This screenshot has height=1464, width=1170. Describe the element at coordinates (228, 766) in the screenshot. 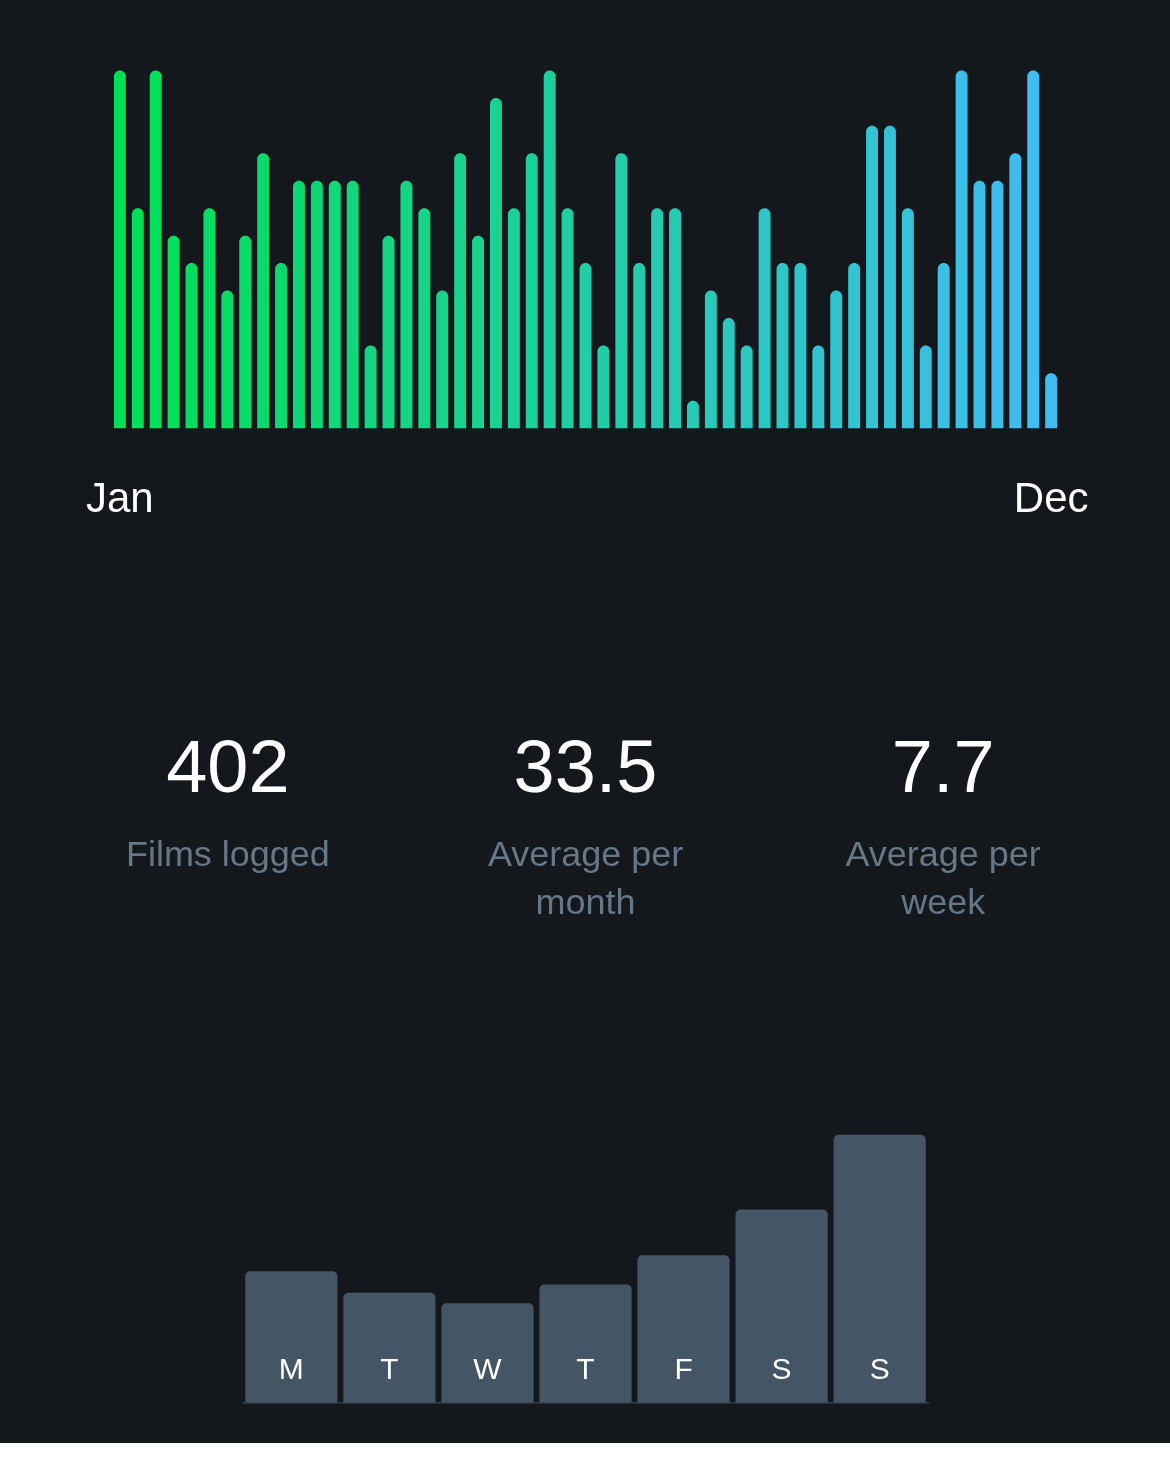

I see `text: 402` at that location.